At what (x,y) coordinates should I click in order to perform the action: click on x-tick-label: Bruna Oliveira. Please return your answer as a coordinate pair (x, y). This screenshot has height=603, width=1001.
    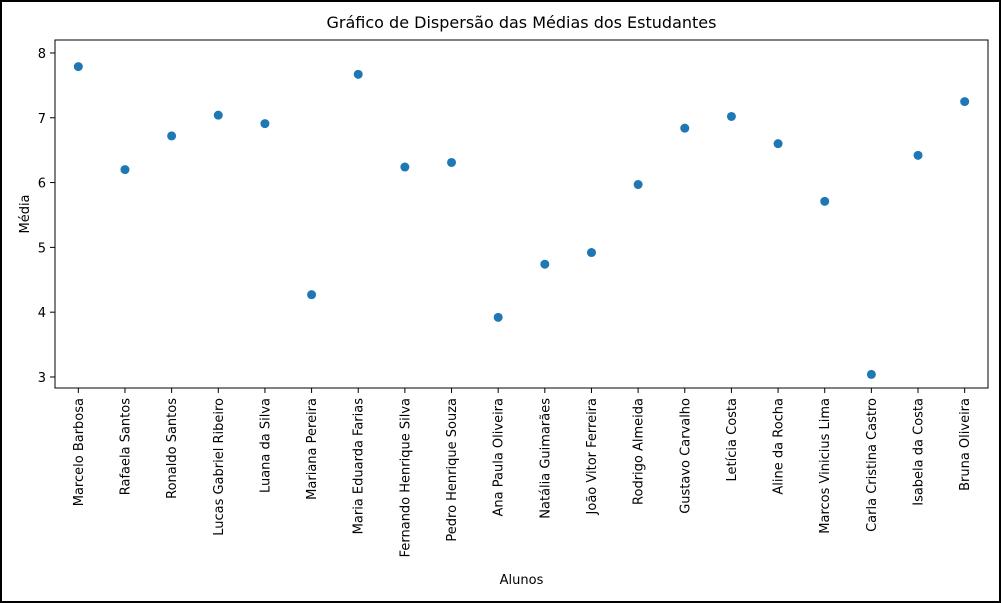
    Looking at the image, I should click on (965, 444).